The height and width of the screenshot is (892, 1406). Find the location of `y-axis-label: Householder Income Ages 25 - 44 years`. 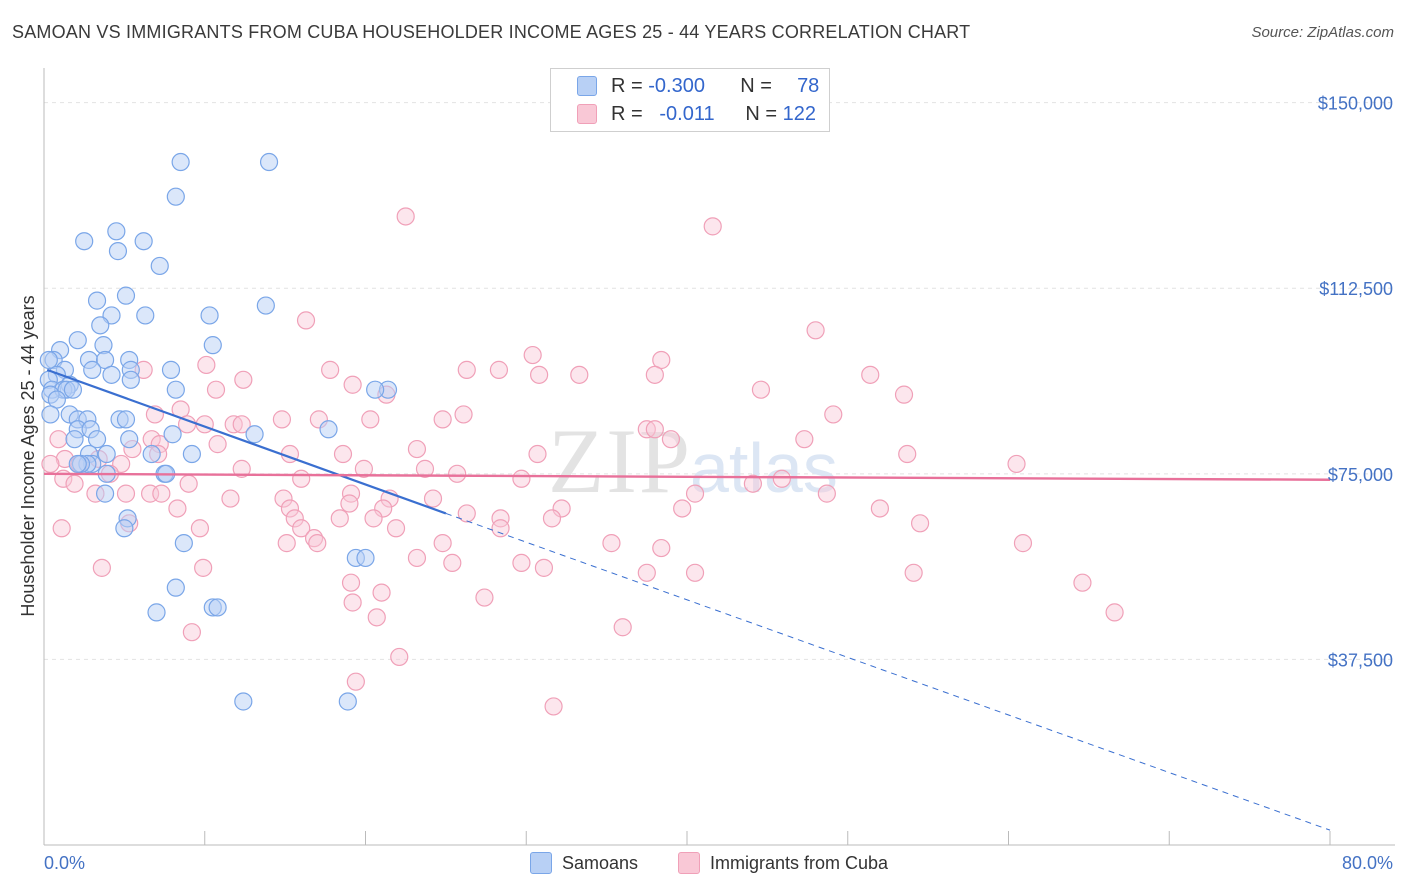

y-axis-label: Householder Income Ages 25 - 44 years is located at coordinates (28, 455).